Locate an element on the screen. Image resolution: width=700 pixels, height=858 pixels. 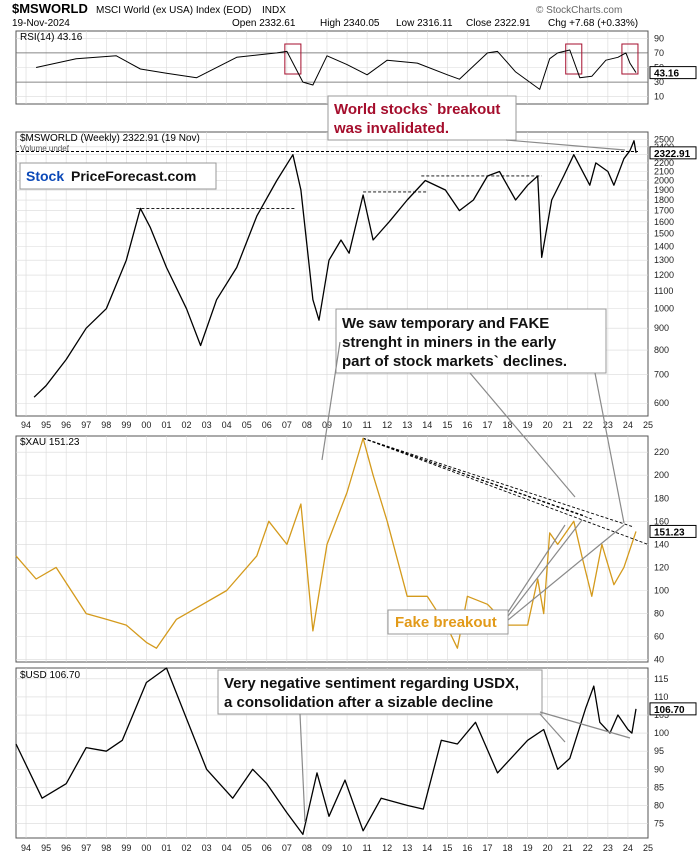
open-label: Open 2332.61 is located at coordinates (264, 23).